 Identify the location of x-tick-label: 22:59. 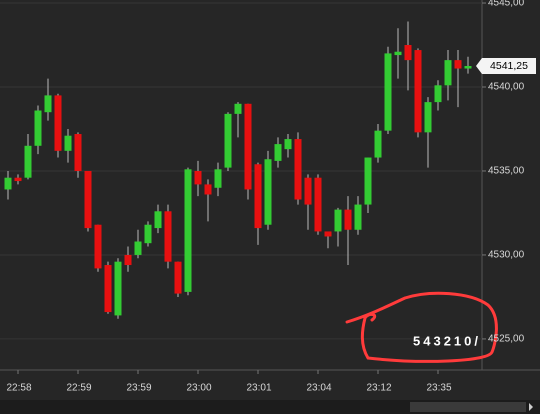
(78, 388).